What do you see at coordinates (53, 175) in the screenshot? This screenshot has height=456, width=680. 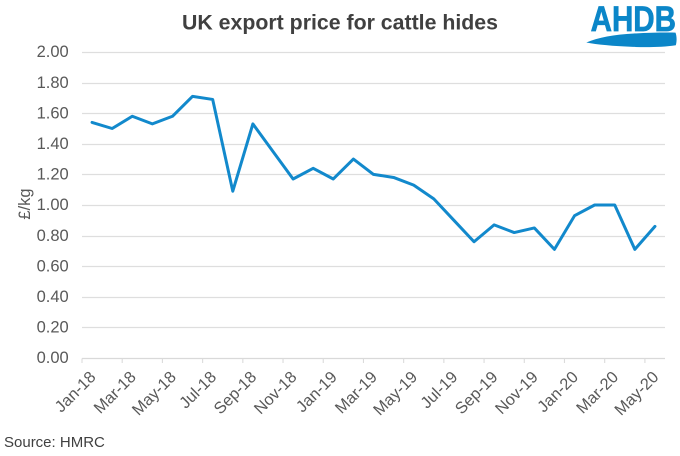 I see `svg-text: 1.20` at bounding box center [53, 175].